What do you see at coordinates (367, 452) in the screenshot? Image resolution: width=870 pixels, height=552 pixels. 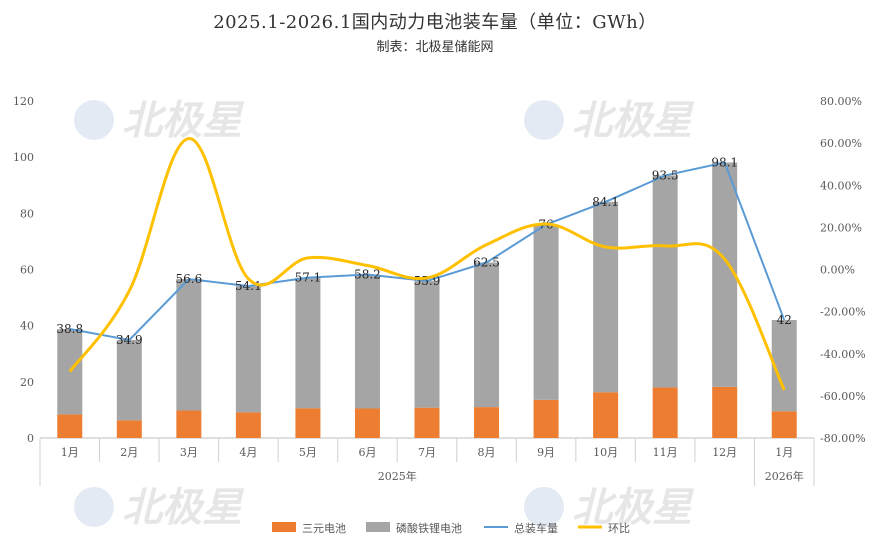 I see `x-tick-label: 6月` at bounding box center [367, 452].